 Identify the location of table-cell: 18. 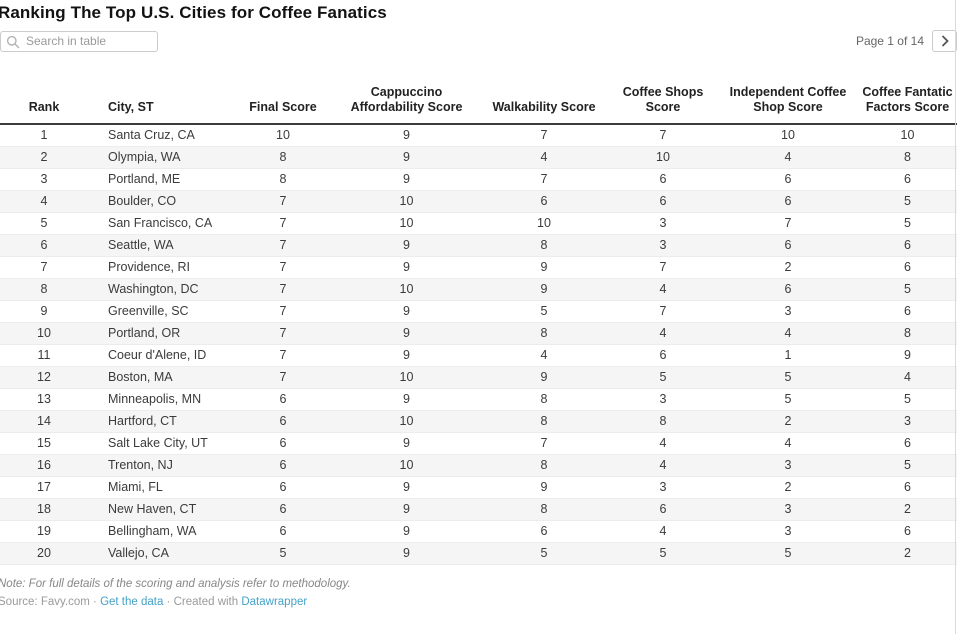
(44, 509).